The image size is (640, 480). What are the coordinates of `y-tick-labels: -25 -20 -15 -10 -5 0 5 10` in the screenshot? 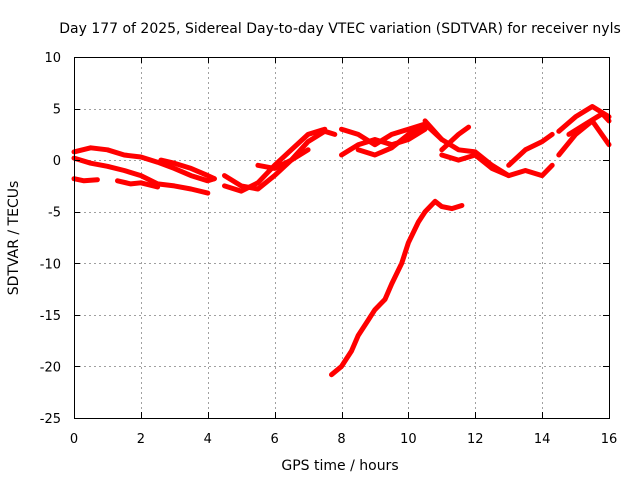 It's located at (50, 239).